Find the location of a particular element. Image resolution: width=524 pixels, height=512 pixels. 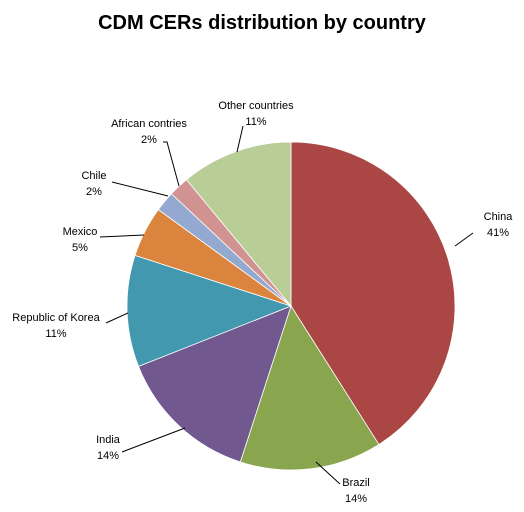

leader-line-other-countries is located at coordinates (240, 139).